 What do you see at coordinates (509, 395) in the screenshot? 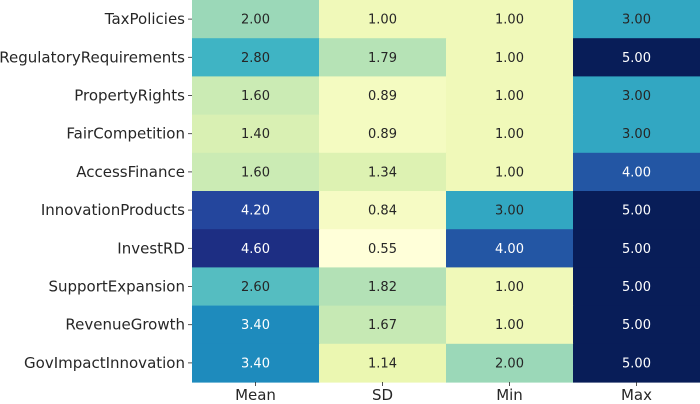
I see `column-label-Min: Min` at bounding box center [509, 395].